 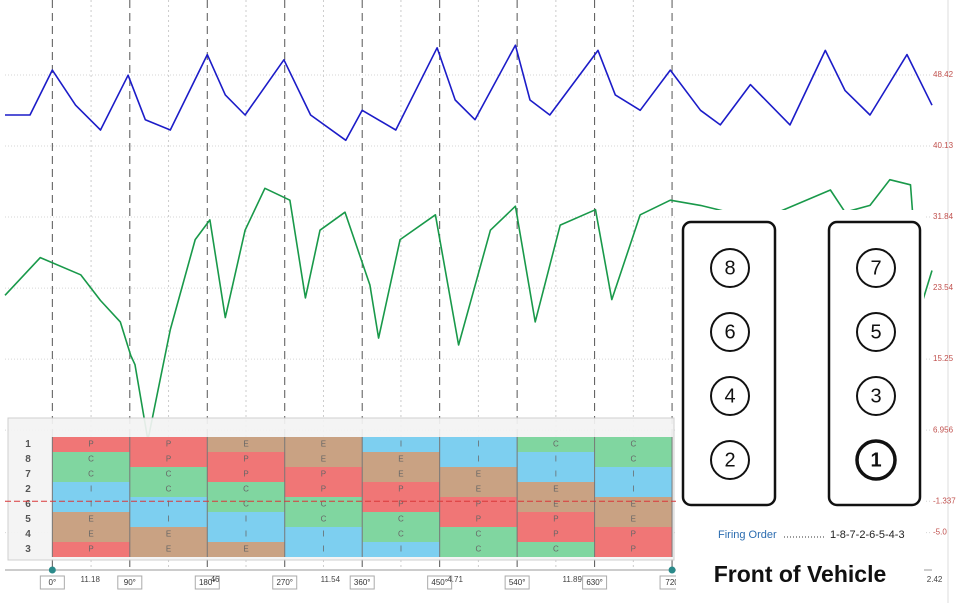 I want to click on row-label: 5, so click(x=28, y=519).